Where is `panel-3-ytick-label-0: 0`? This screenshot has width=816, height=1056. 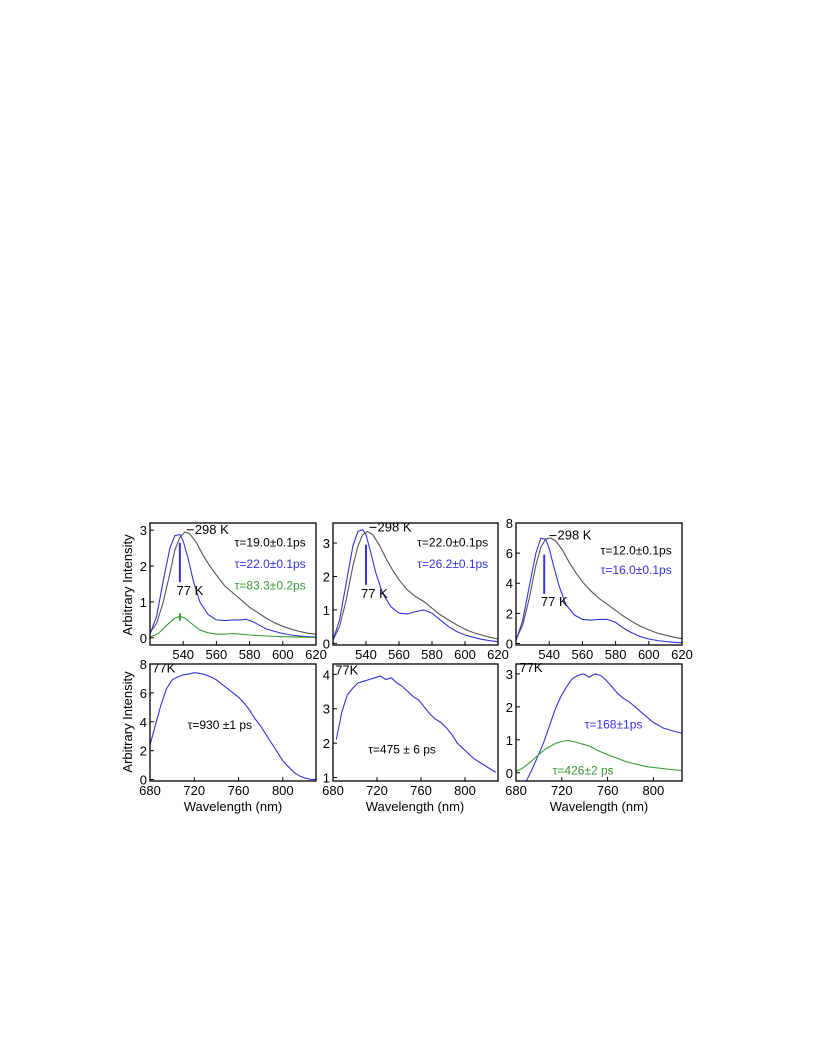
panel-3-ytick-label-0: 0 is located at coordinates (509, 643).